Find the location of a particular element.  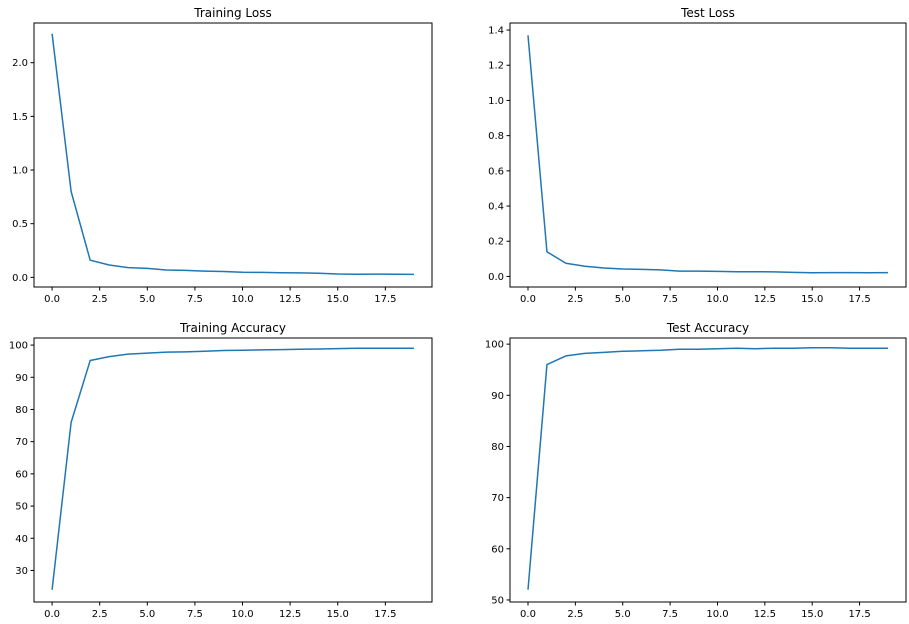

y-tick-label: 0.5 is located at coordinates (20, 224).